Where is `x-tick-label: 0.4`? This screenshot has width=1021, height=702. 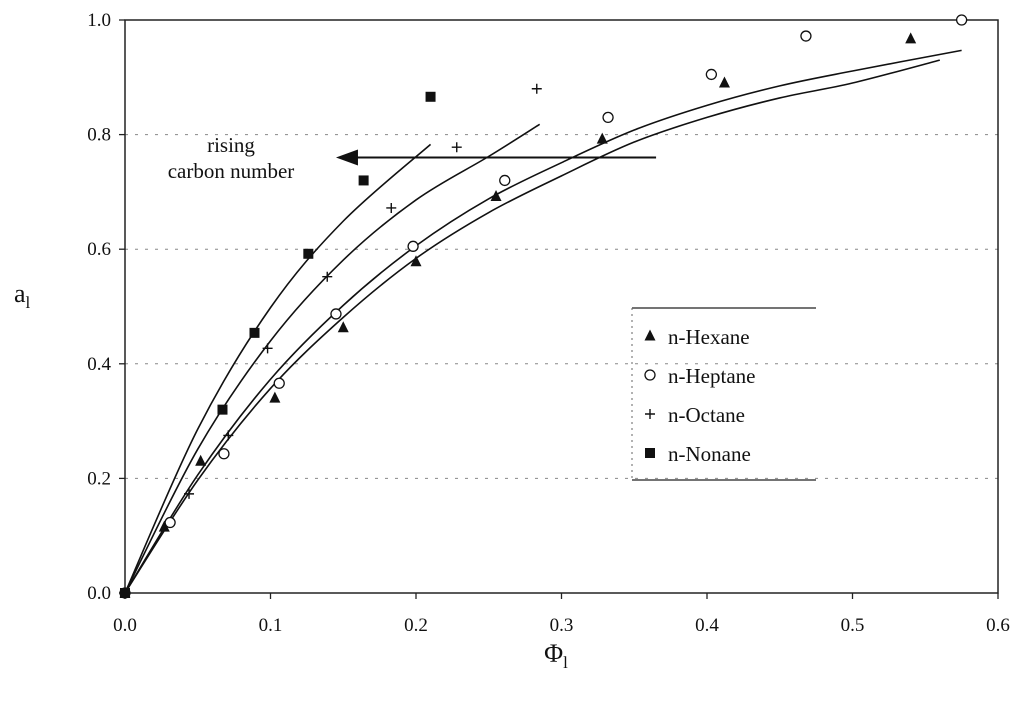
x-tick-label: 0.4 is located at coordinates (707, 625).